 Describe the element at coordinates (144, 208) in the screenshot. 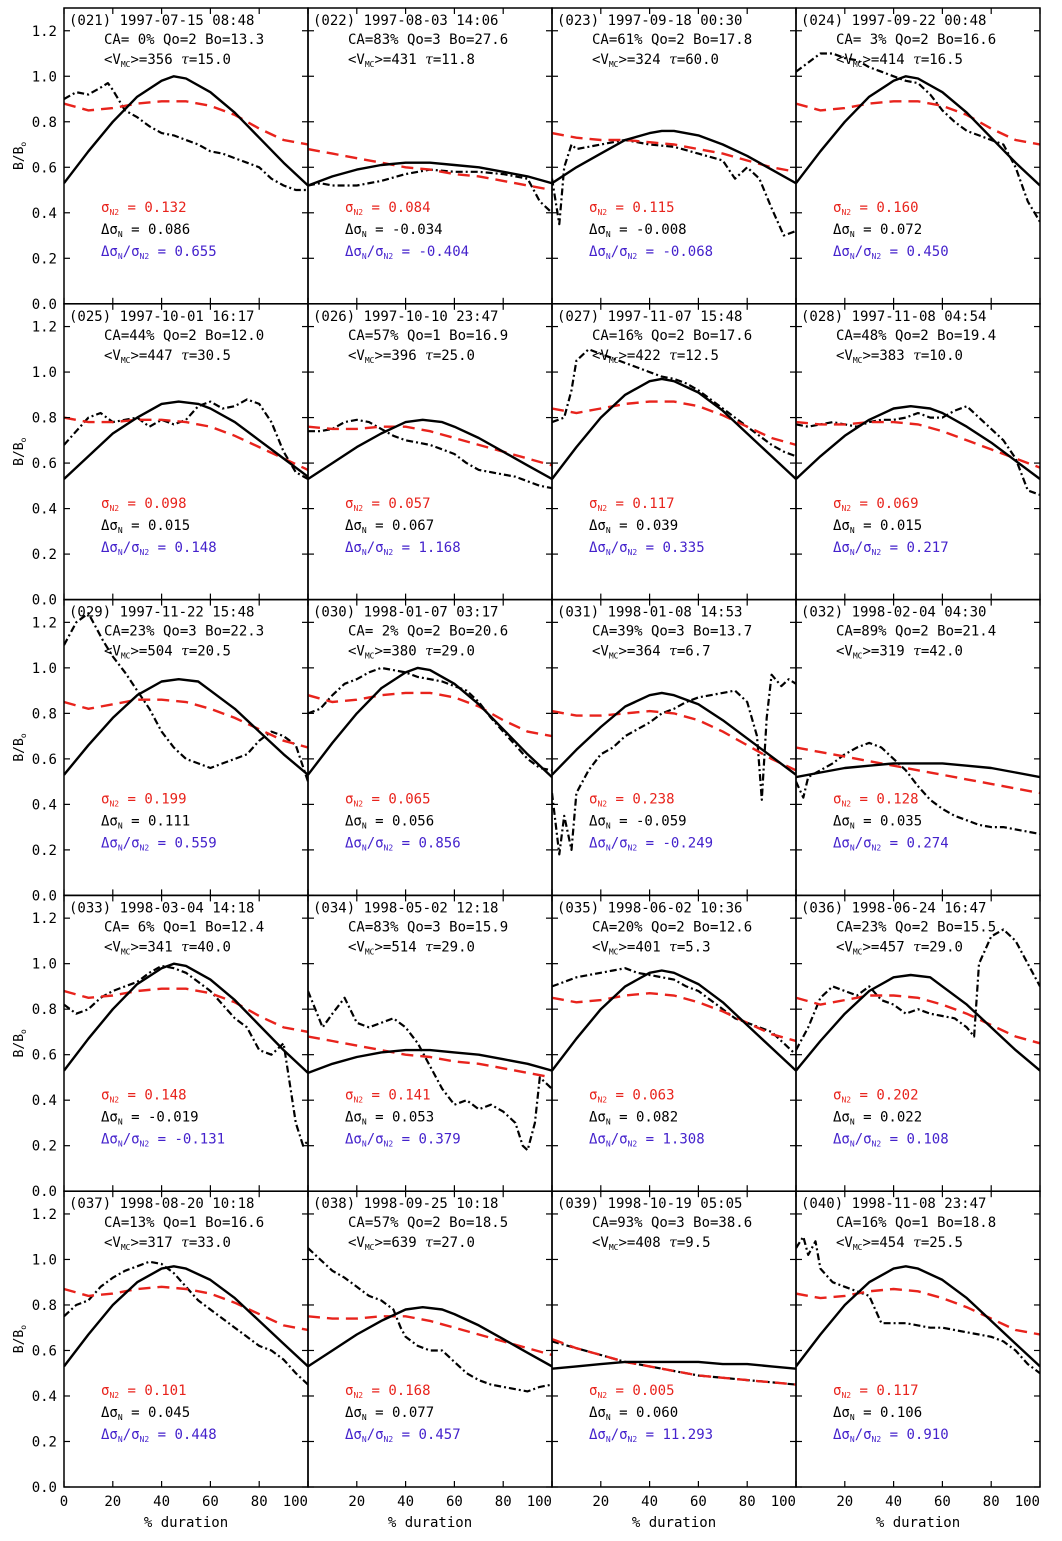

I see `sigma-n2-text: σN2 = 0.132` at that location.